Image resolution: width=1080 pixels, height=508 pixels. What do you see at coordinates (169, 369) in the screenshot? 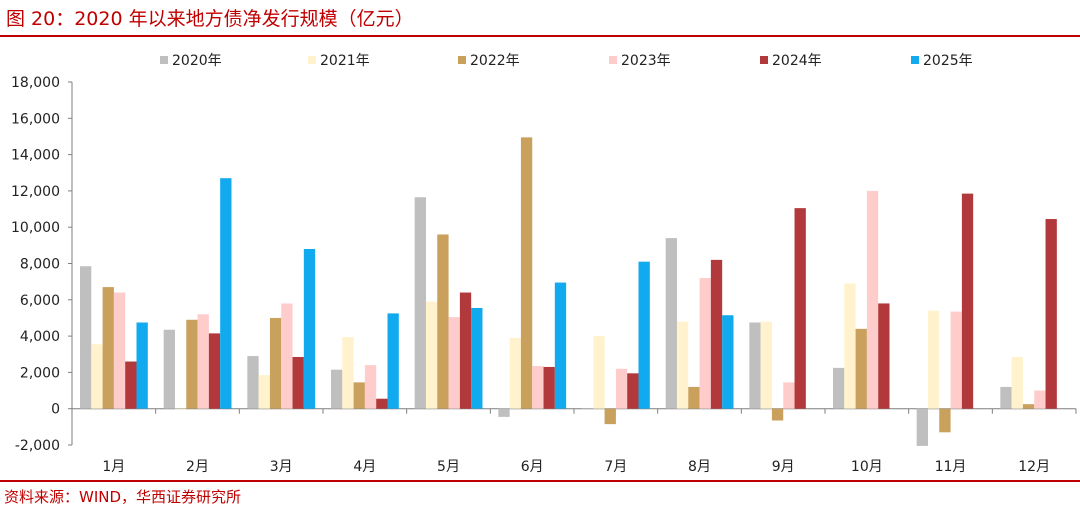
I see `bar-2020年-2月` at bounding box center [169, 369].